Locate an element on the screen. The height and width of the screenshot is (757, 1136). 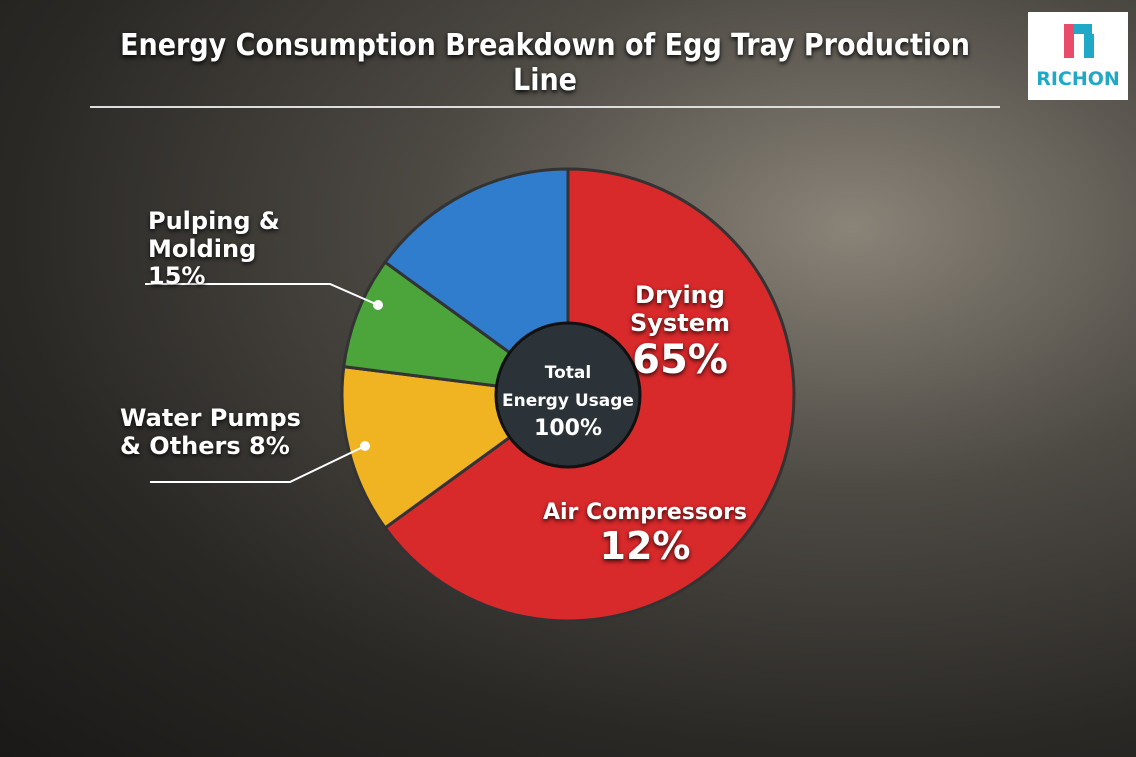
value-label: 15% is located at coordinates (177, 276).